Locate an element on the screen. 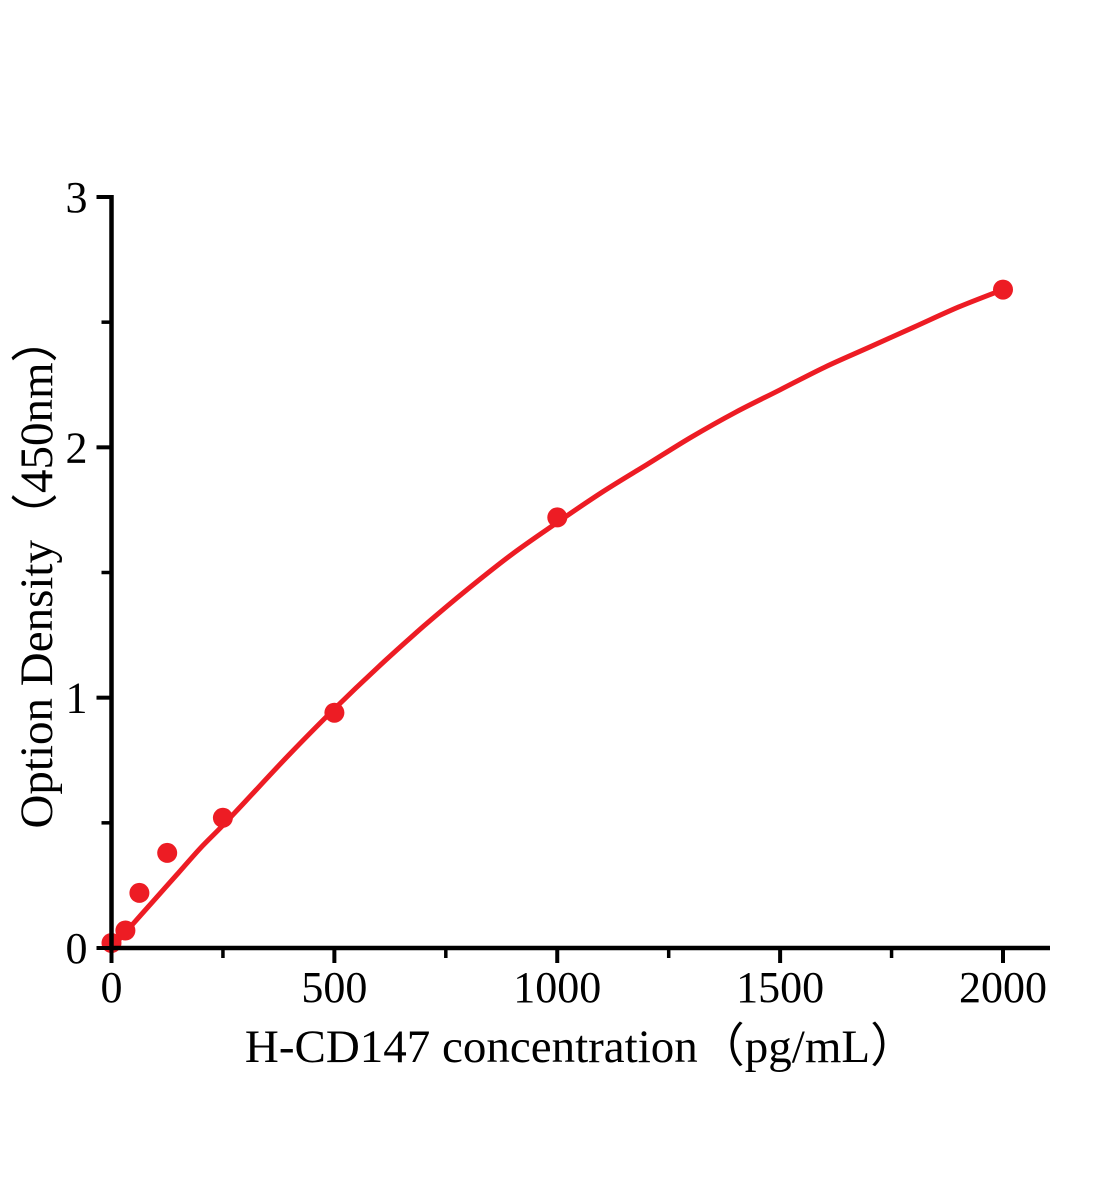  x-axis-title: H-CD147 concentration（pg/mL） is located at coordinates (581, 1047).